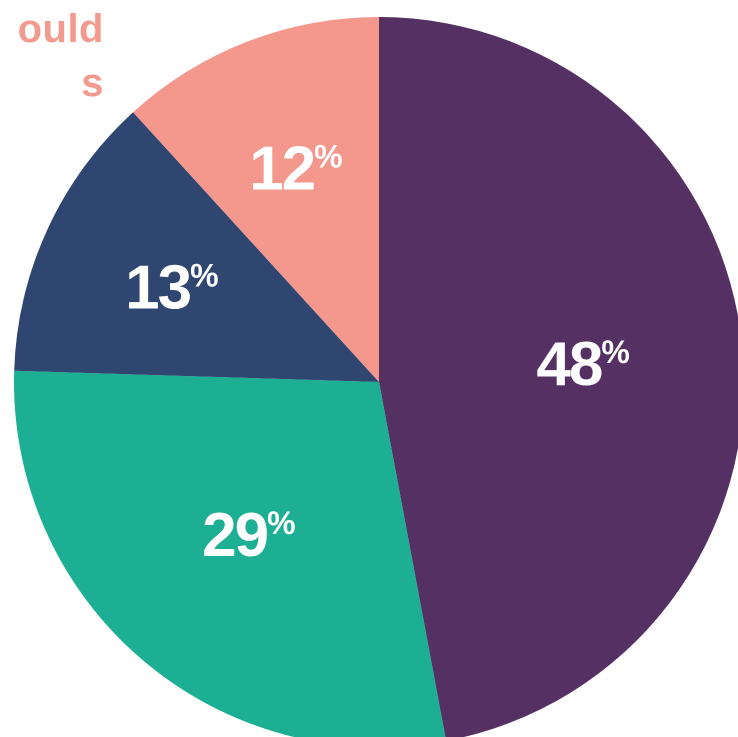  I want to click on chart-heading: ould s, so click(52, 56).